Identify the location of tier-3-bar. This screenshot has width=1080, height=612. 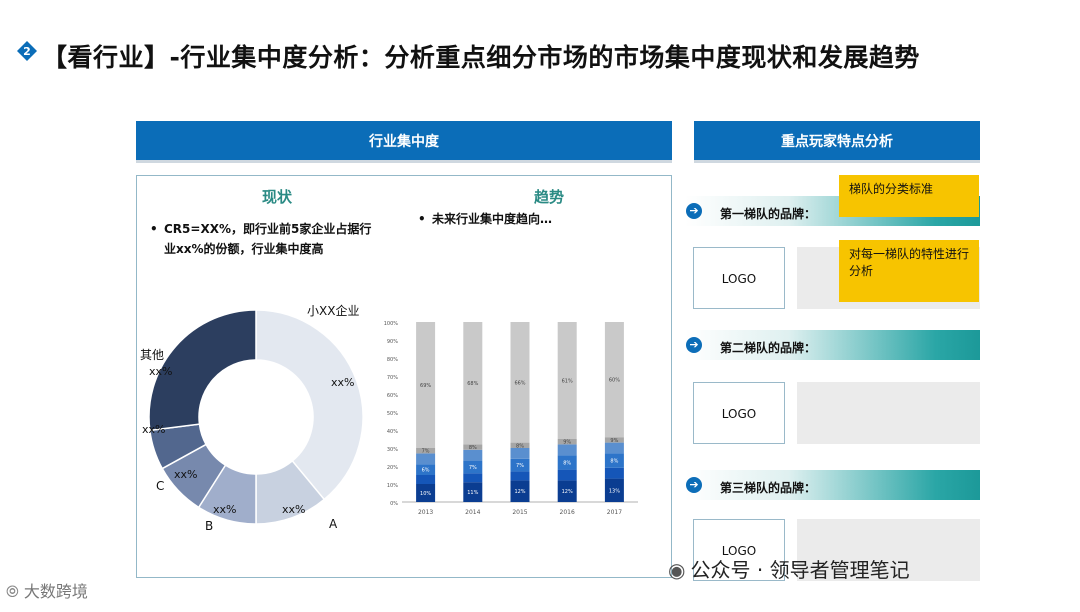
(832, 485).